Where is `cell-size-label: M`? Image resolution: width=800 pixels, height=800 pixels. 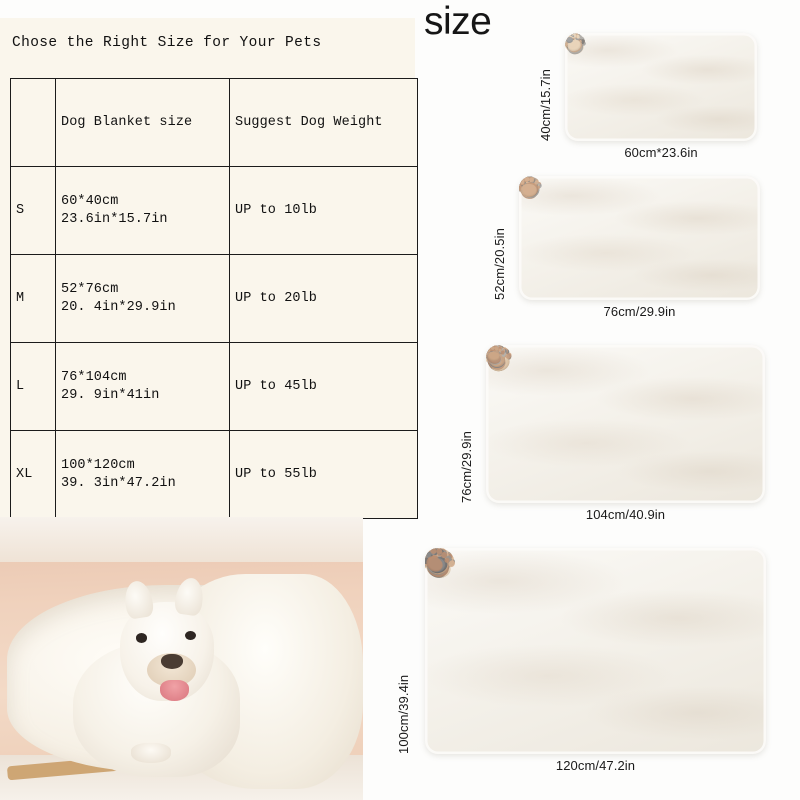
cell-size-label: M is located at coordinates (33, 298).